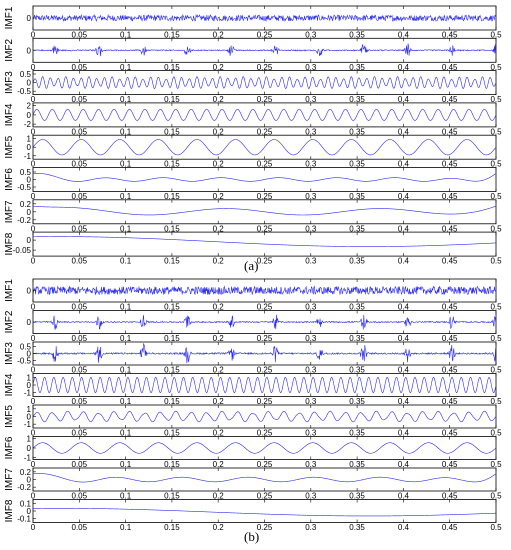 This screenshot has height=550, width=511. Describe the element at coordinates (26, 204) in the screenshot. I see `y-tick-label: 0.2` at that location.